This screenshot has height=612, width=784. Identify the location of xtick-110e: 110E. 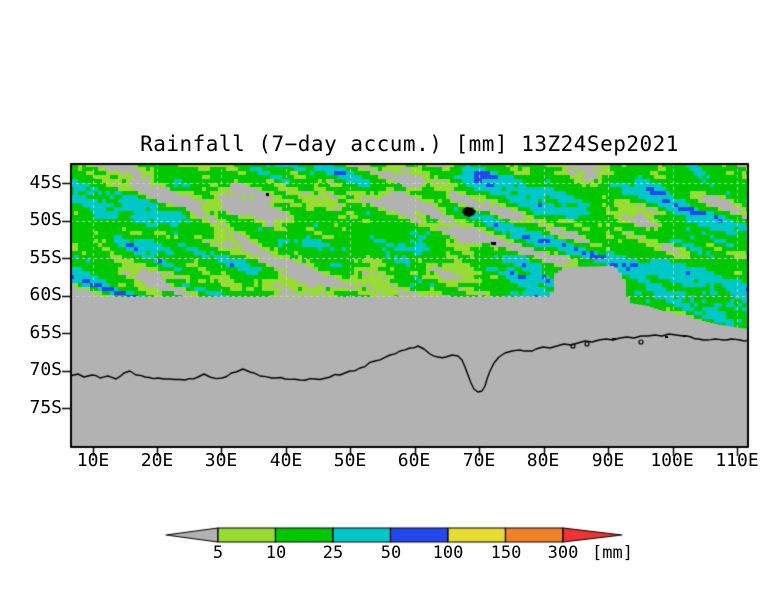
(737, 460).